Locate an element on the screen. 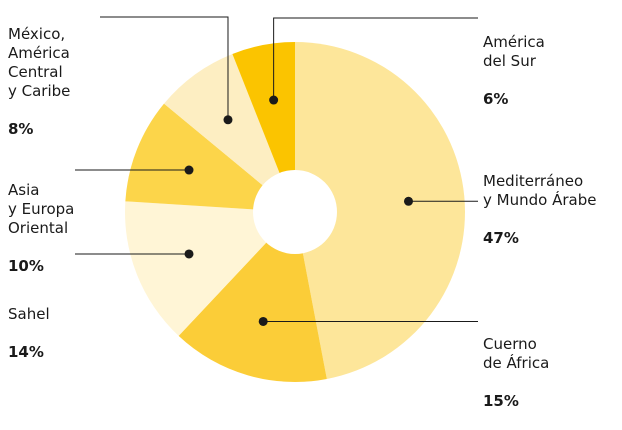  donut-hole is located at coordinates (295, 212).